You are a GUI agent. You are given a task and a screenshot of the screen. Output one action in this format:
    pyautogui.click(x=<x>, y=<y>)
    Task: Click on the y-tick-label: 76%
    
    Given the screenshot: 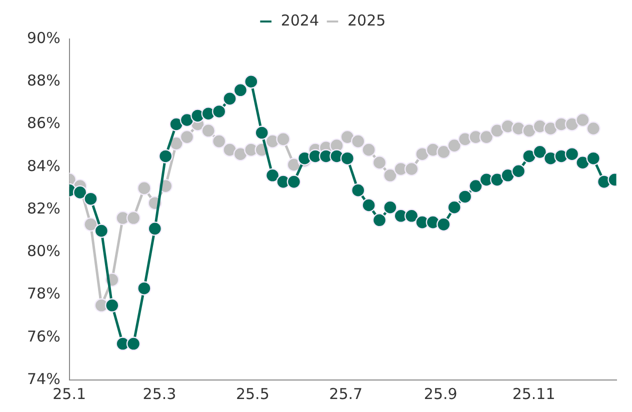 What is the action you would take?
    pyautogui.click(x=43, y=336)
    